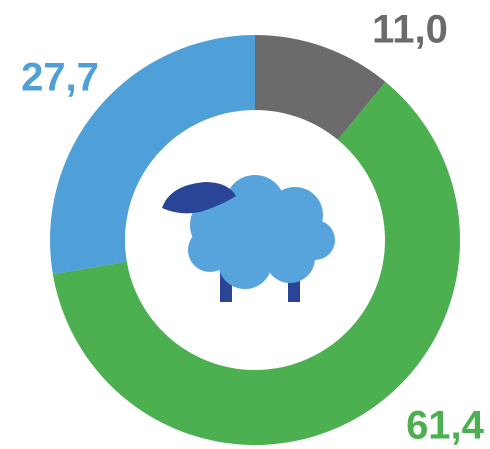  What do you see at coordinates (320, 87) in the screenshot?
I see `donut-segment` at bounding box center [320, 87].